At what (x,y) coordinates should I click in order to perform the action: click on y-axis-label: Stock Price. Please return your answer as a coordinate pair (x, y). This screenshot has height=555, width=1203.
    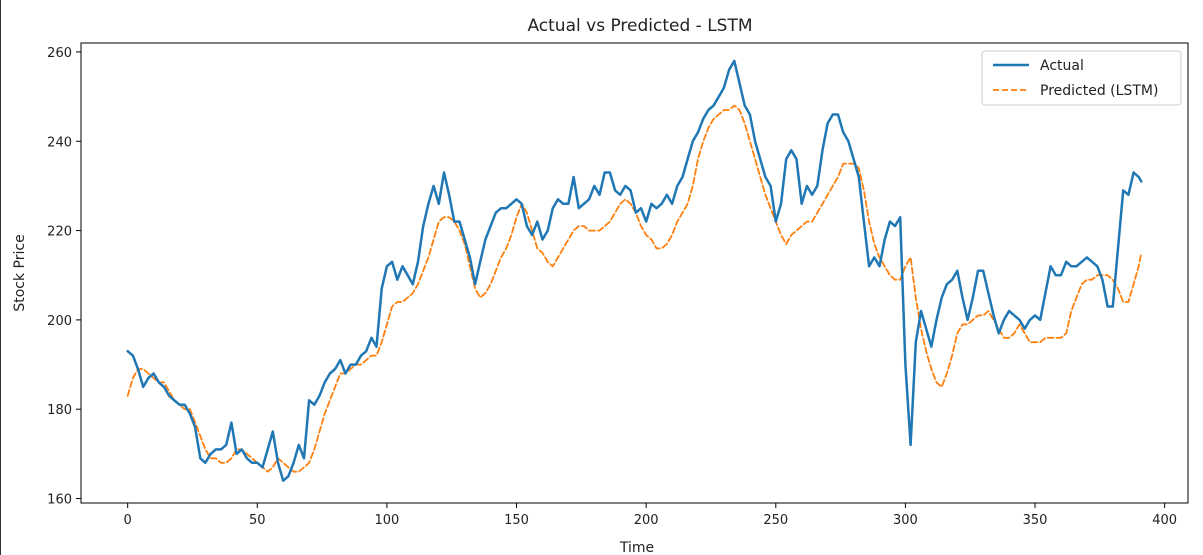
    Looking at the image, I should click on (20, 272).